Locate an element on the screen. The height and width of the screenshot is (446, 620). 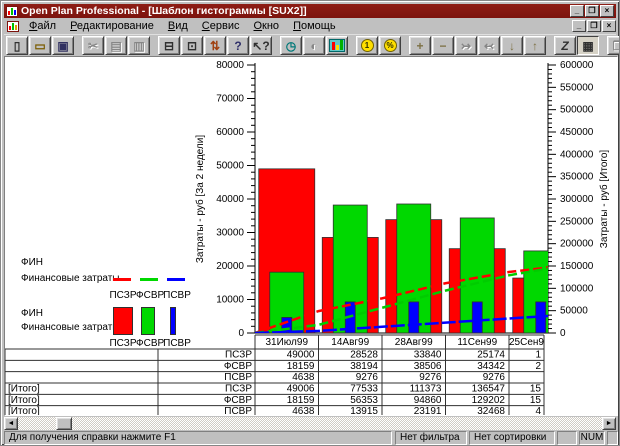
document-icon is located at coordinates (13, 26).